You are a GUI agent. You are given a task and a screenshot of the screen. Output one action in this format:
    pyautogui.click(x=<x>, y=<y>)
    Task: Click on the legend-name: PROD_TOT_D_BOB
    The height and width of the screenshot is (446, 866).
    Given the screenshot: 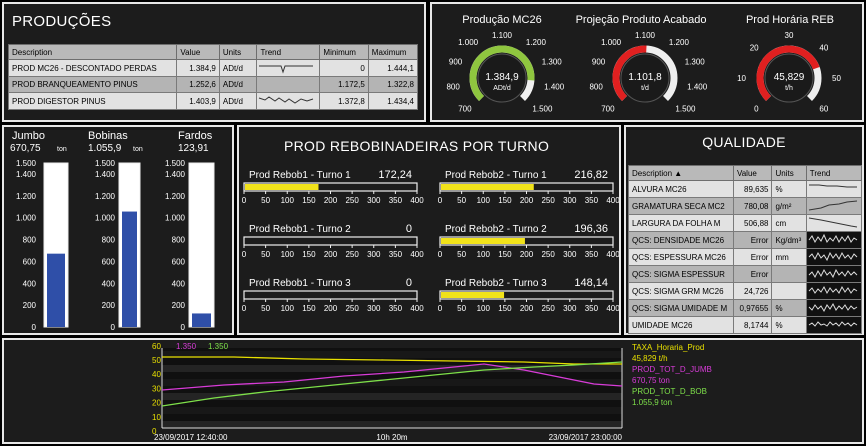 What is the action you would take?
    pyautogui.click(x=669, y=391)
    